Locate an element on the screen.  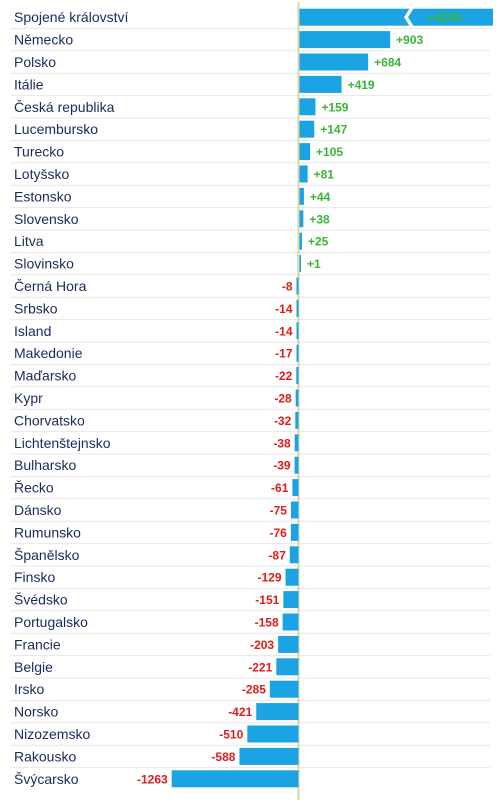
value-label: +159 is located at coordinates (334, 107).